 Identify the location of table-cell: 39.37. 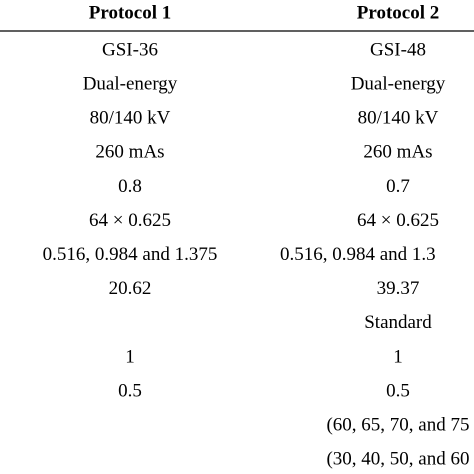
(398, 288).